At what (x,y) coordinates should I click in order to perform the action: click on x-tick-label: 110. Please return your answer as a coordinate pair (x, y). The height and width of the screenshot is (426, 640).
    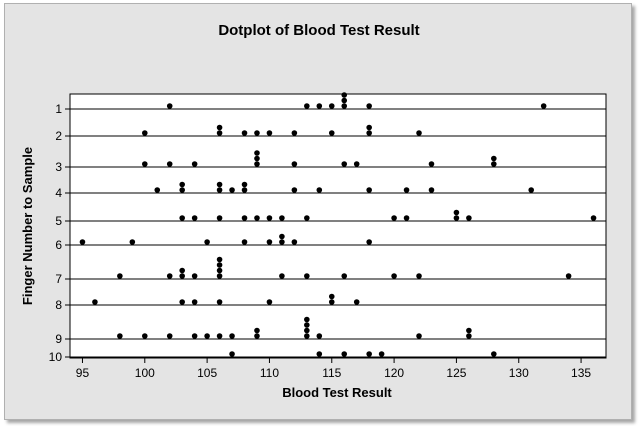
    Looking at the image, I should click on (269, 373).